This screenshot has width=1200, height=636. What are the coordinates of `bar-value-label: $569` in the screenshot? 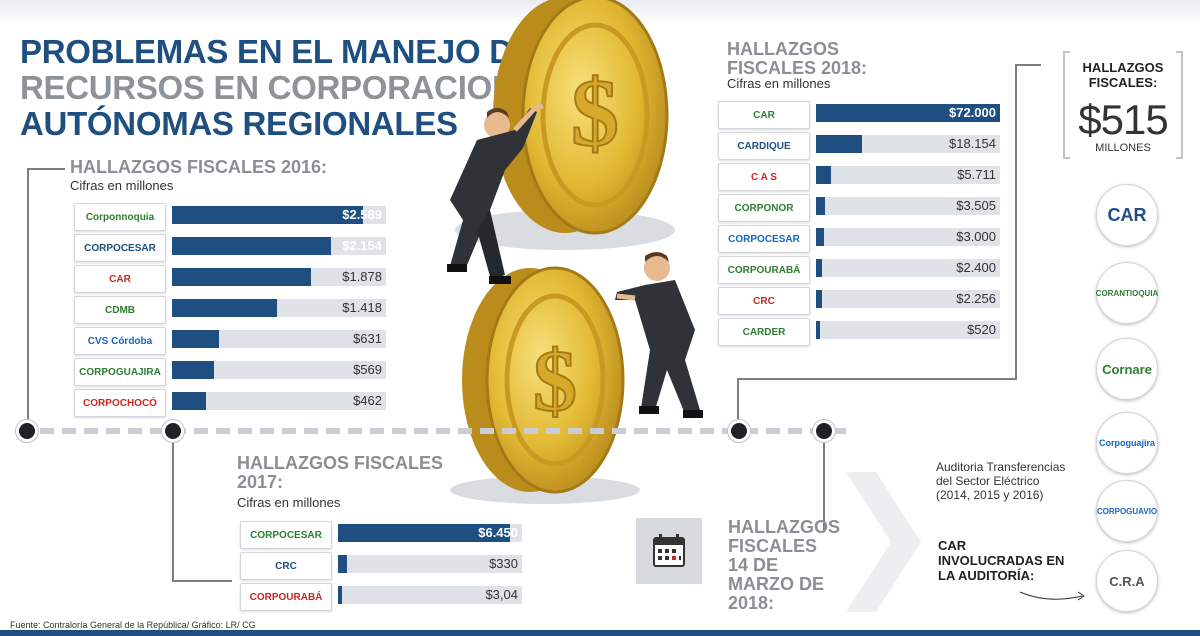 It's located at (367, 369).